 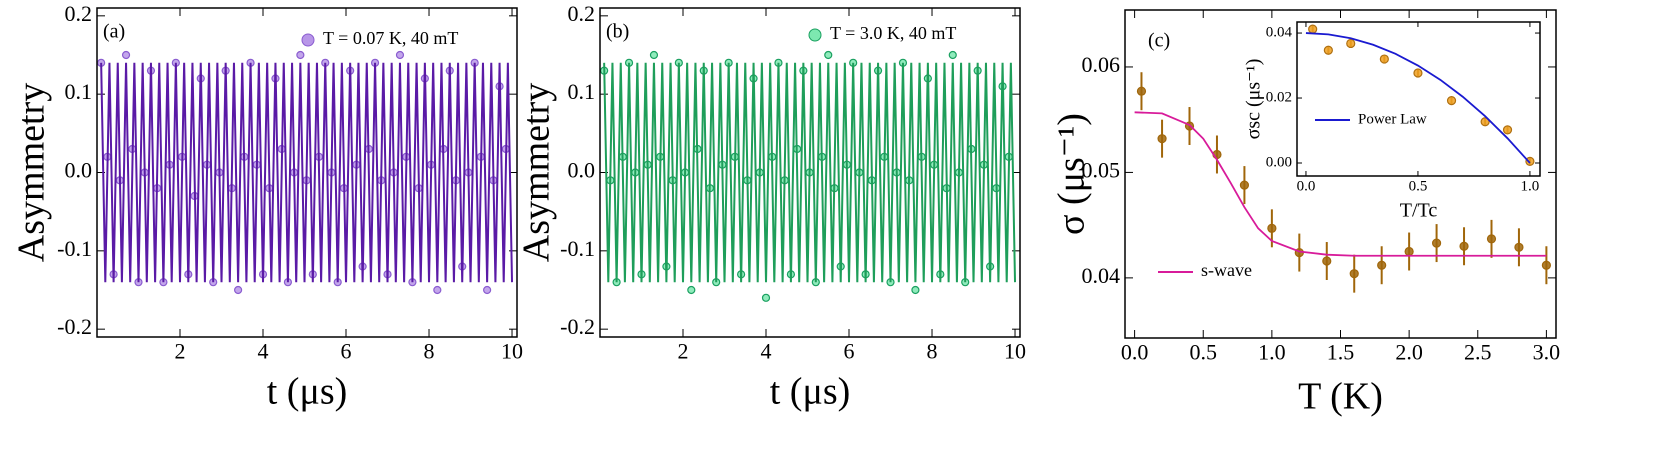 I want to click on y-tick-label: 0.02, so click(x=1279, y=97).